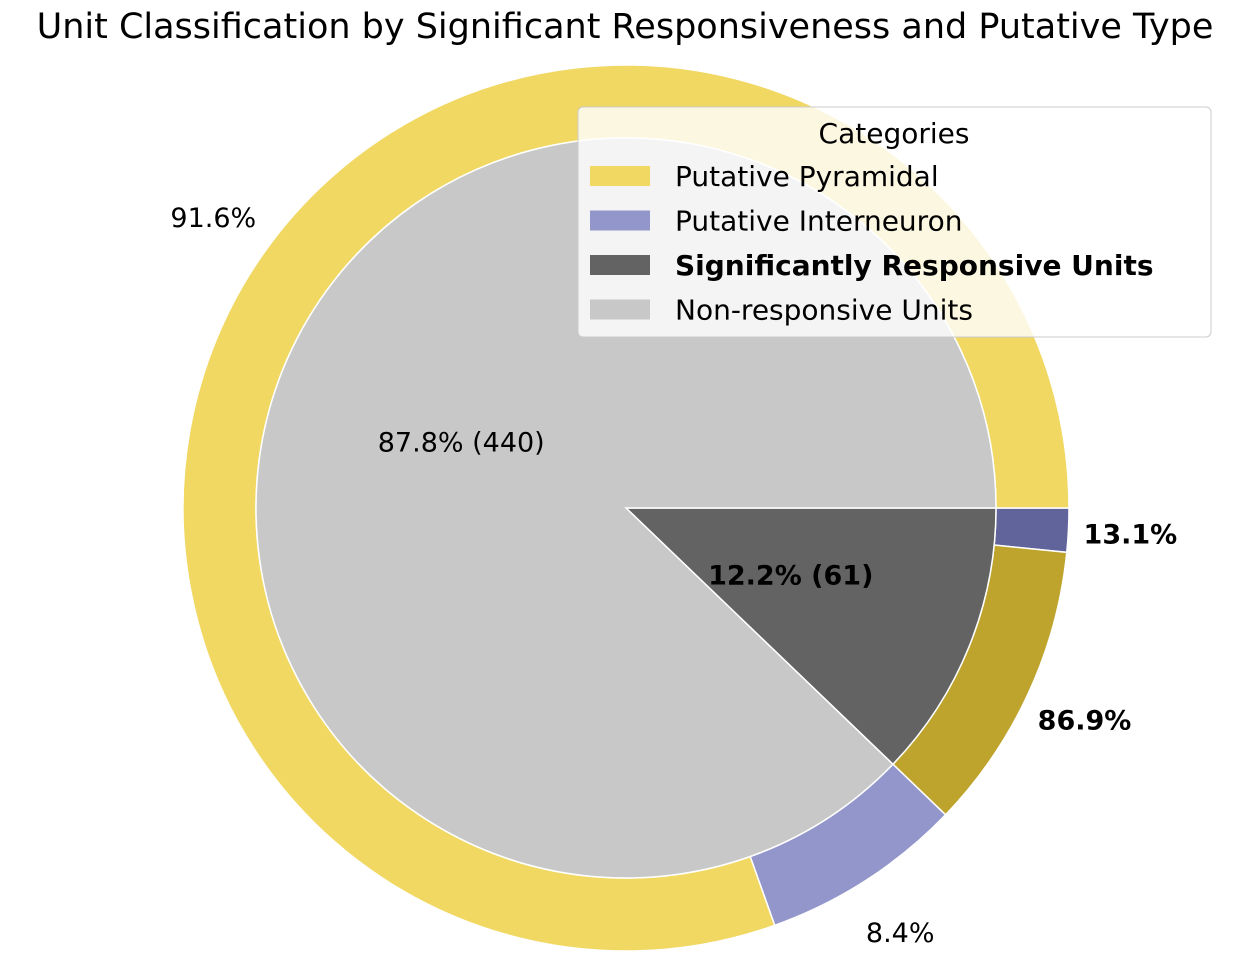  What do you see at coordinates (461, 443) in the screenshot?
I see `inner-label-non-responsive-units: 87.8% (440)` at bounding box center [461, 443].